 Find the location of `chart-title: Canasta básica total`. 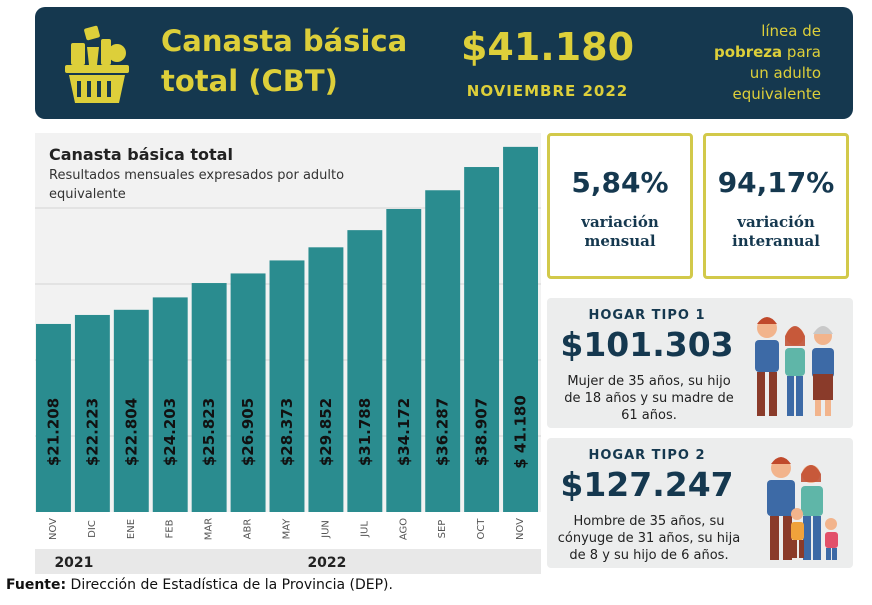

chart-title: Canasta básica total is located at coordinates (141, 154).